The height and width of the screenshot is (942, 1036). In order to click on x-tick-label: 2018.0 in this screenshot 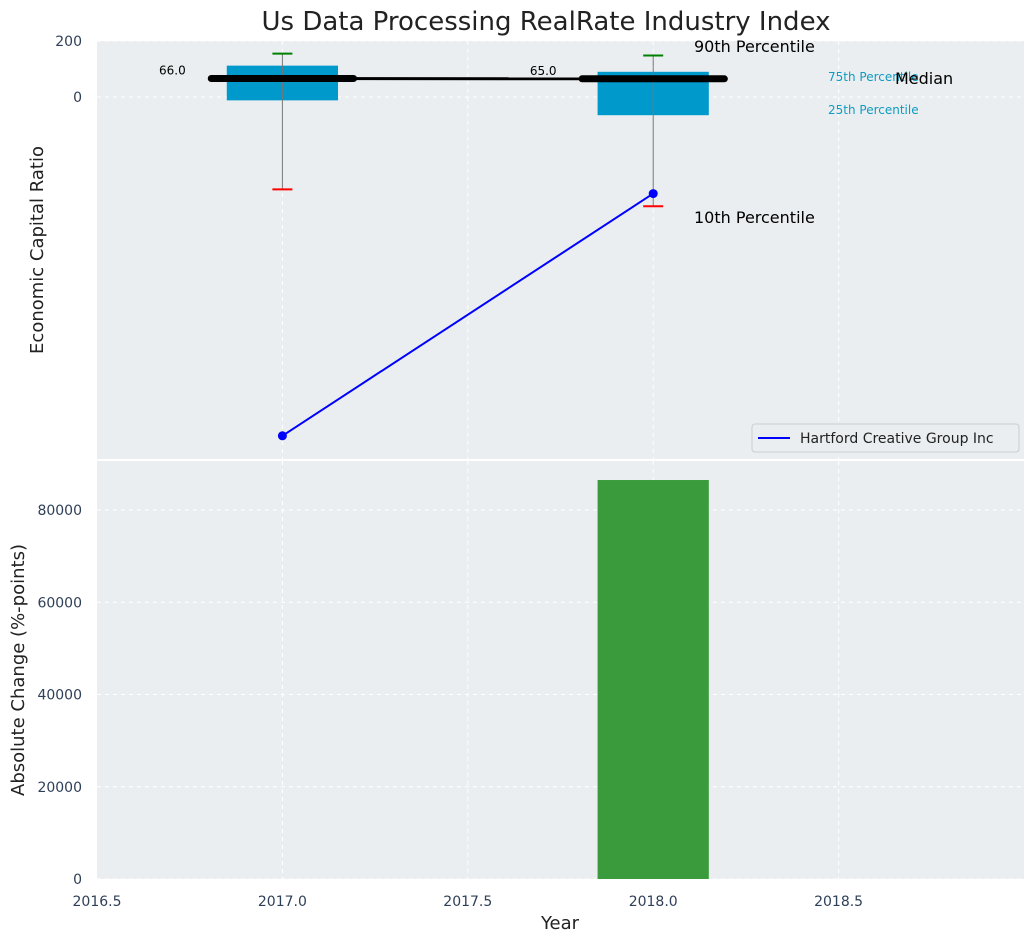, I will do `click(653, 902)`.